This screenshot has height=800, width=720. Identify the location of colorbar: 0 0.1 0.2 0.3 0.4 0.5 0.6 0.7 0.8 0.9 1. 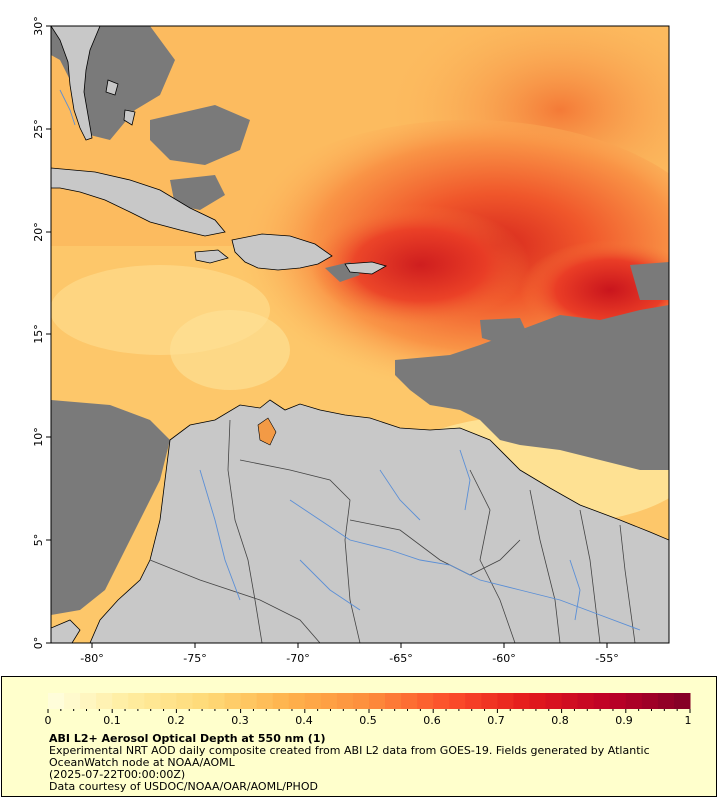
(368, 710).